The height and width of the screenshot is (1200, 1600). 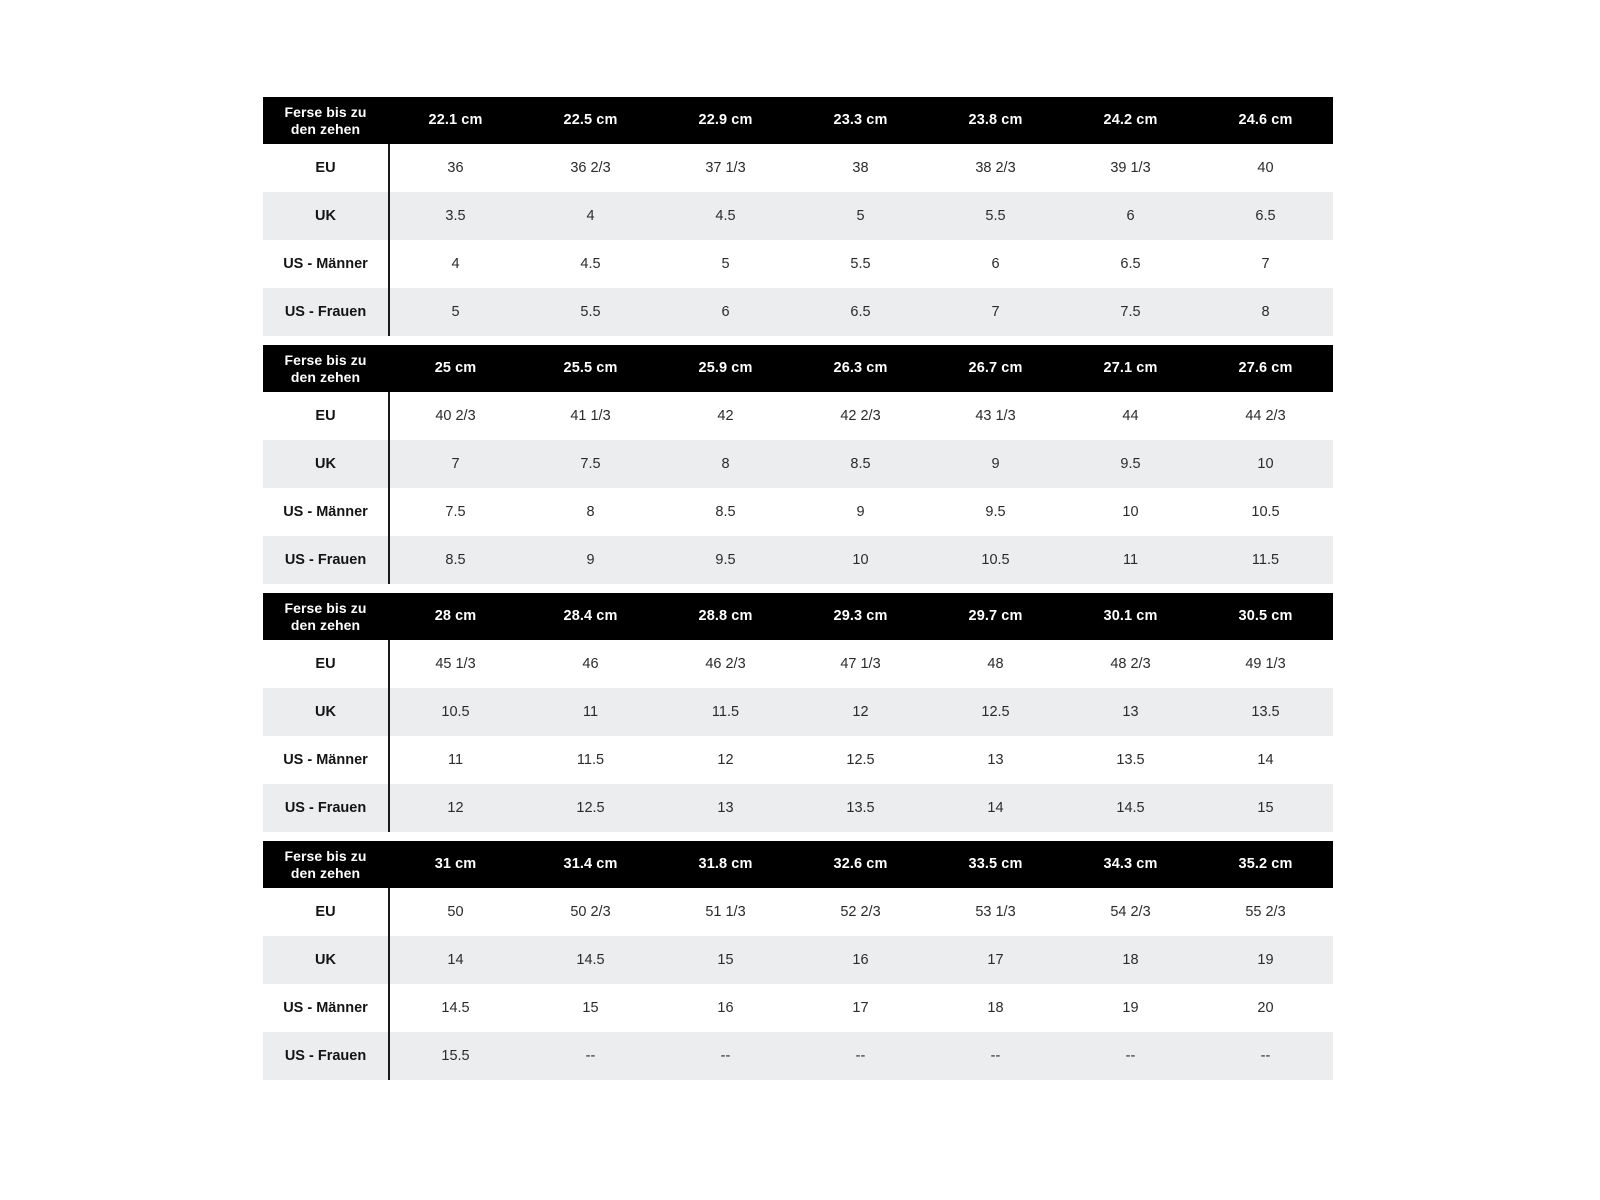 What do you see at coordinates (798, 512) in the screenshot?
I see `table-row: US - Männer 7.5 8 8.5 9 9.5 10 10.5` at bounding box center [798, 512].